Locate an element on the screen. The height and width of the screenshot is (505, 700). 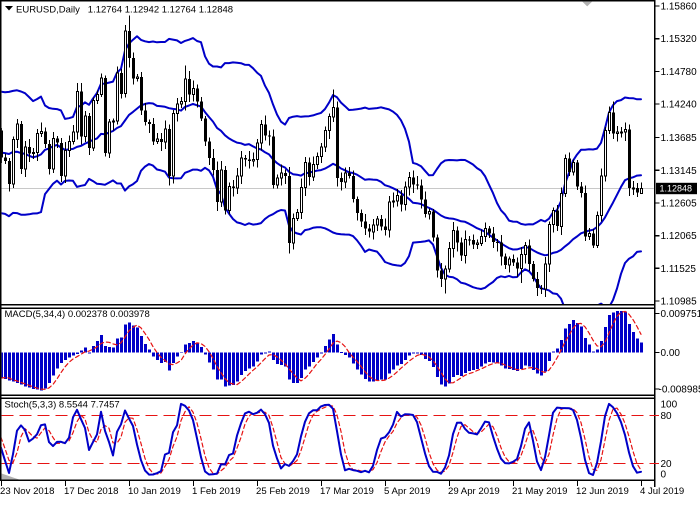
svg-text: 29 Apr 2019 is located at coordinates (474, 491).